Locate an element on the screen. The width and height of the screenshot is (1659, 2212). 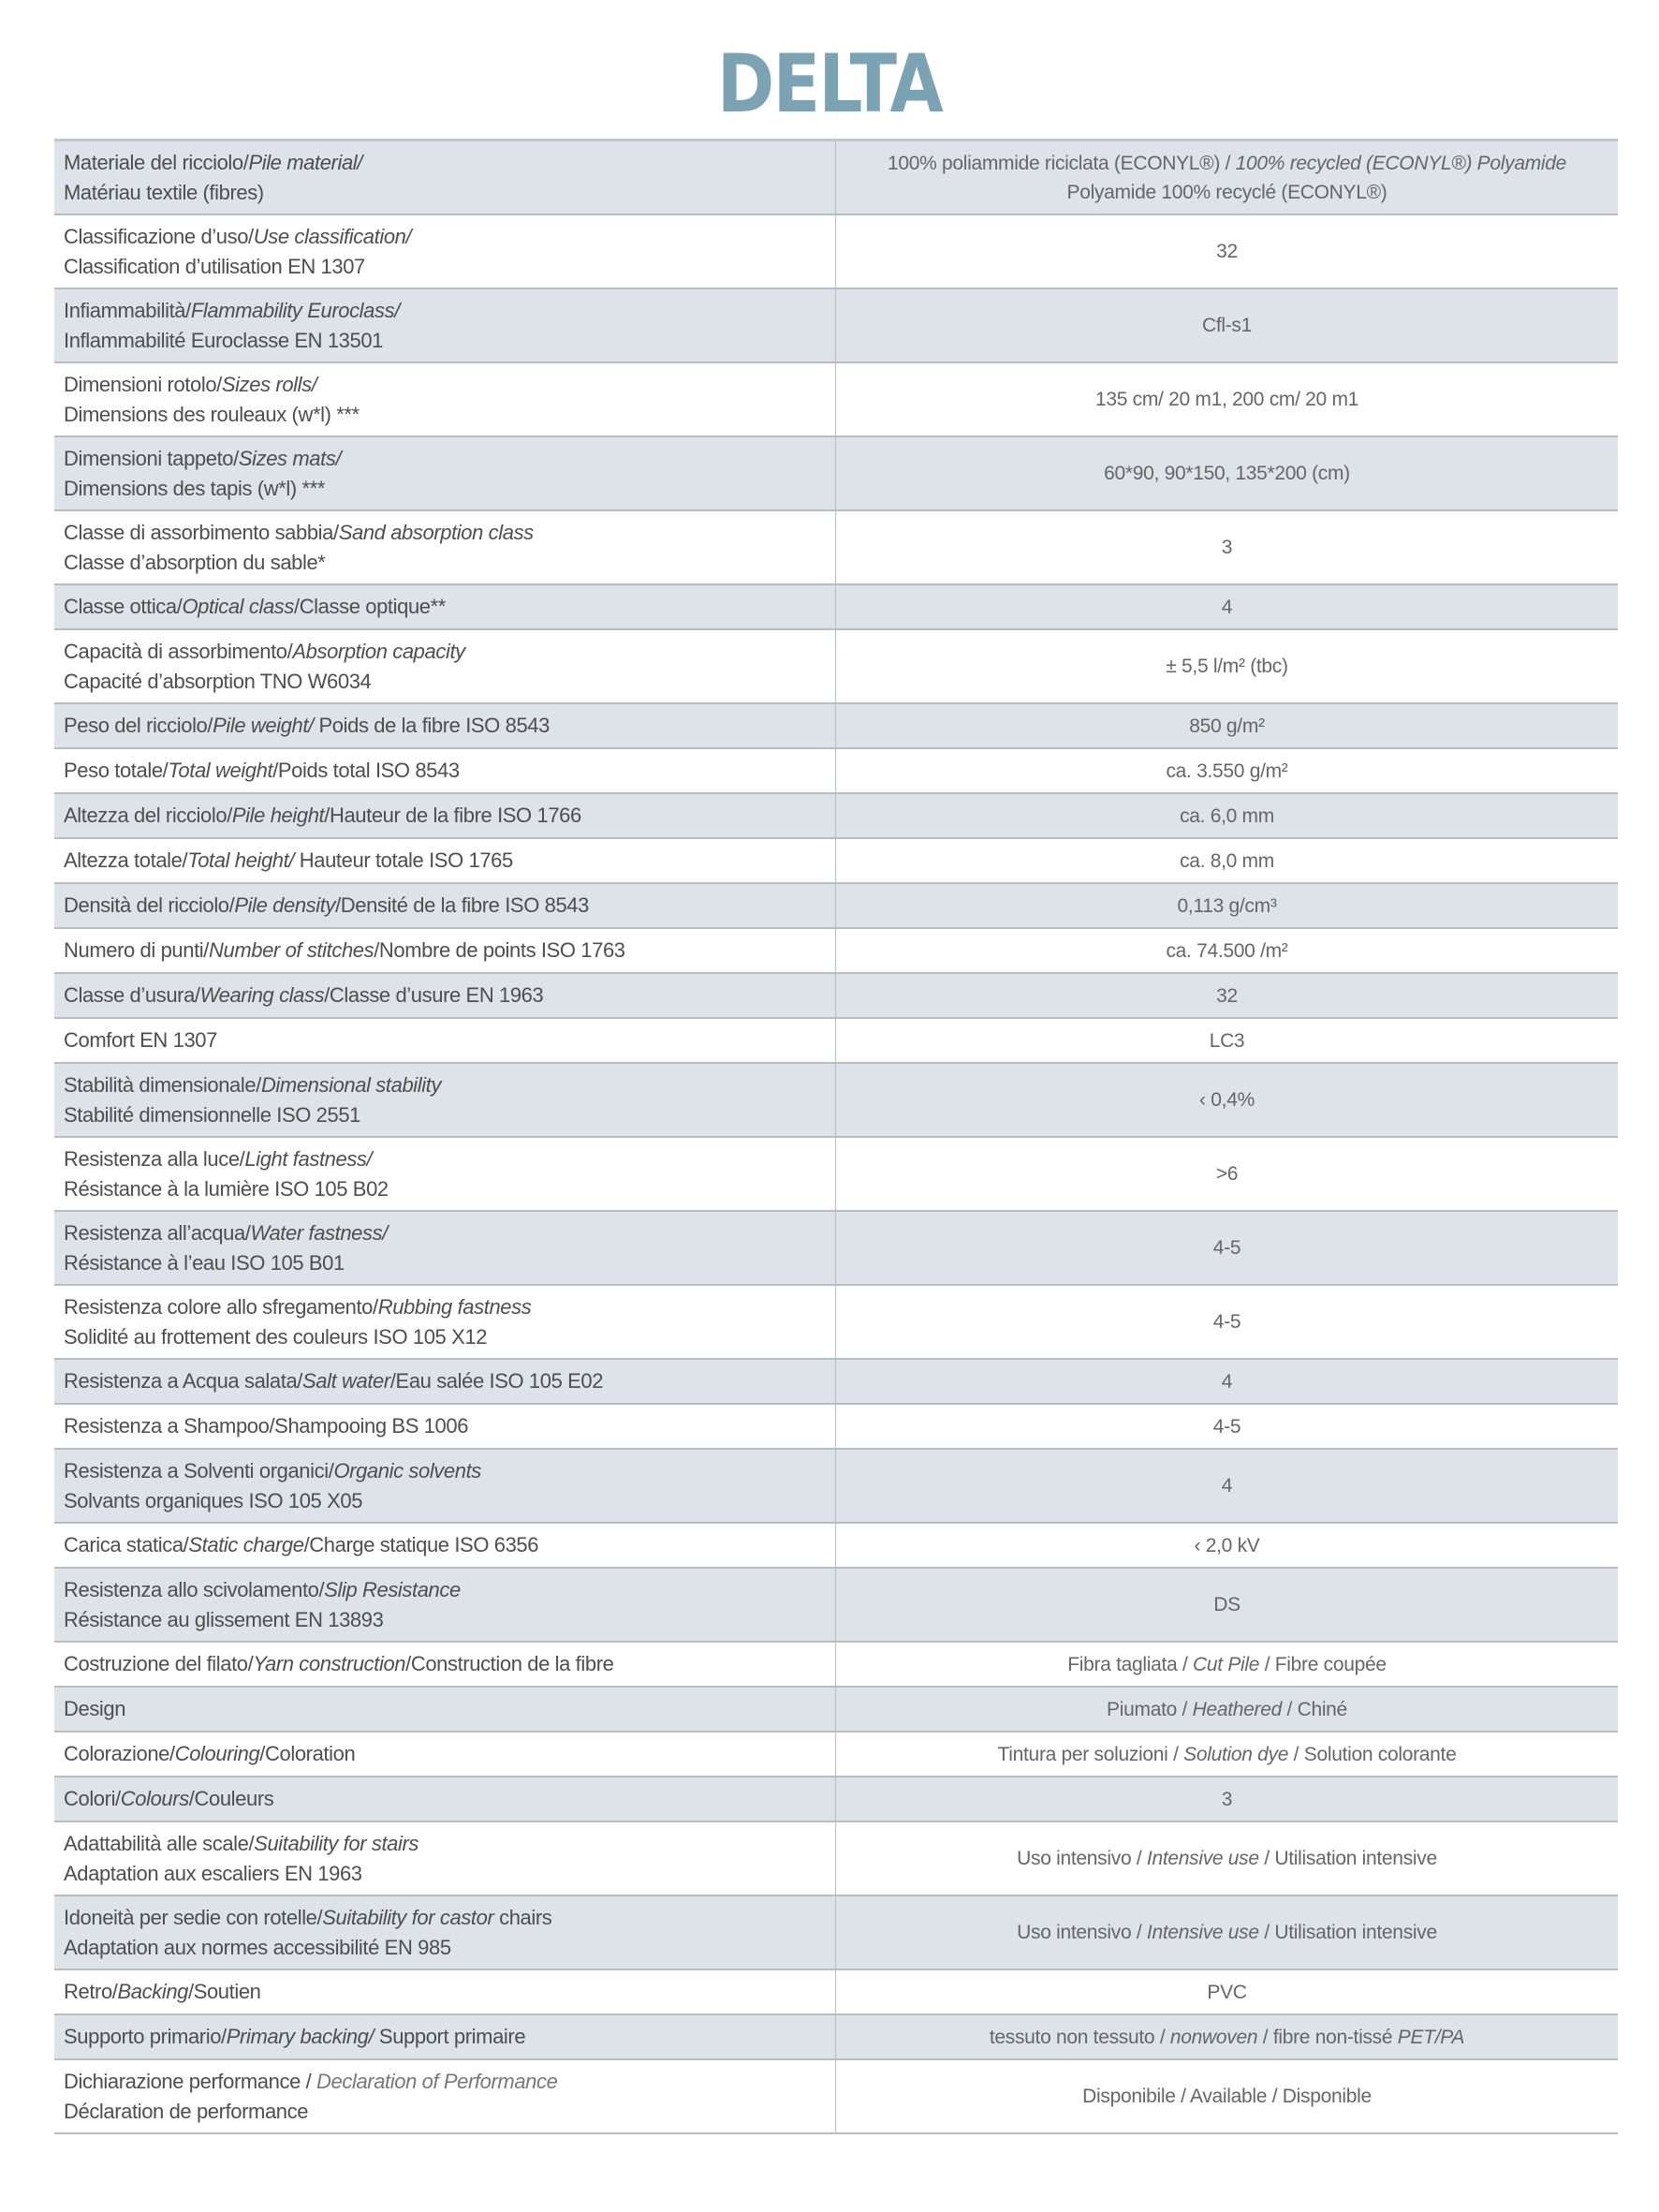
label-text: Retro/ is located at coordinates (91, 1992).